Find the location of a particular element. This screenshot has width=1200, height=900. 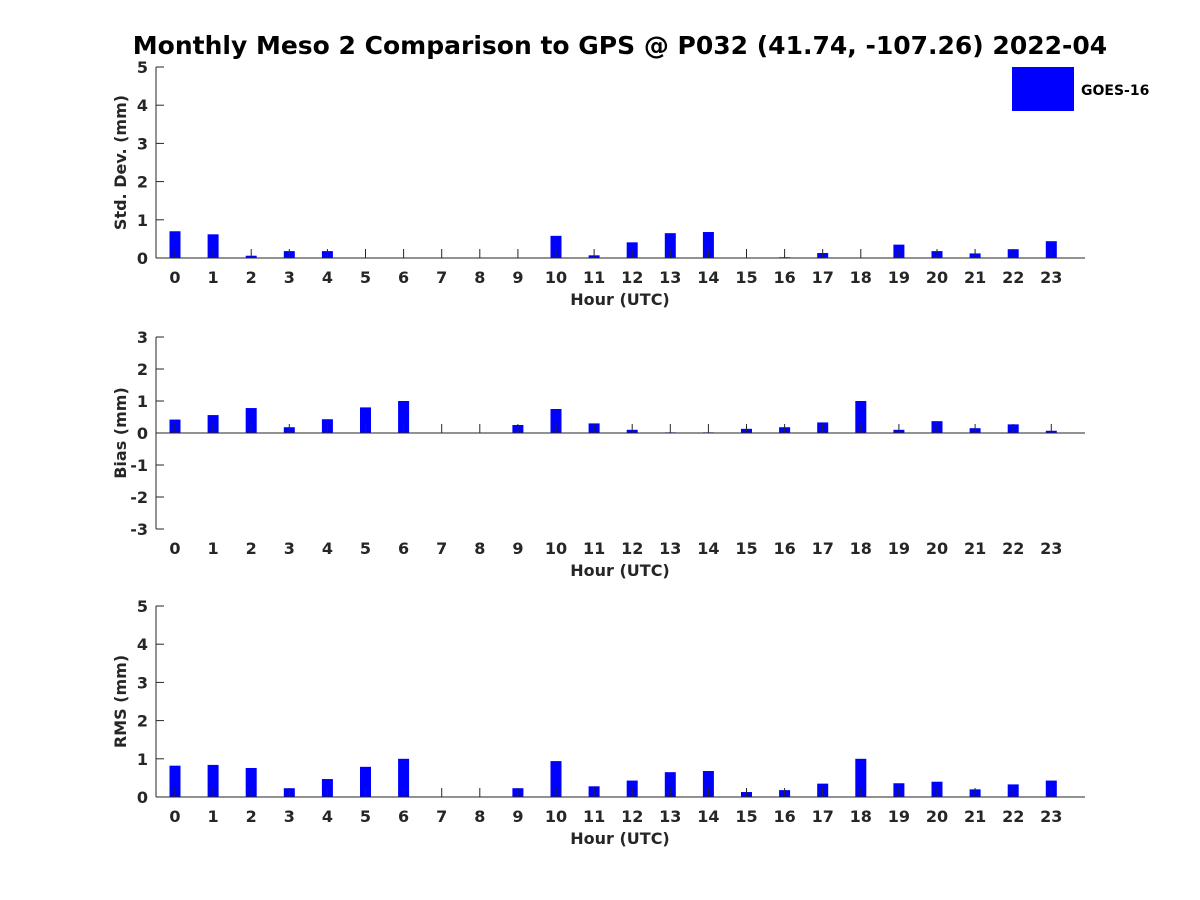

x-axis-label: Hour (UTC) is located at coordinates (620, 838).